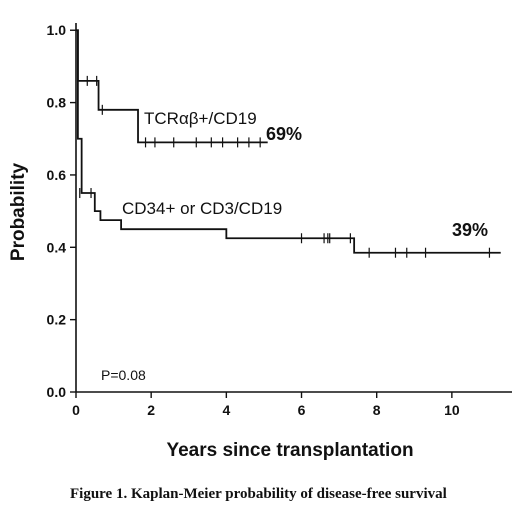 The height and width of the screenshot is (510, 520). Describe the element at coordinates (76, 410) in the screenshot. I see `x-tick-label: 0` at that location.